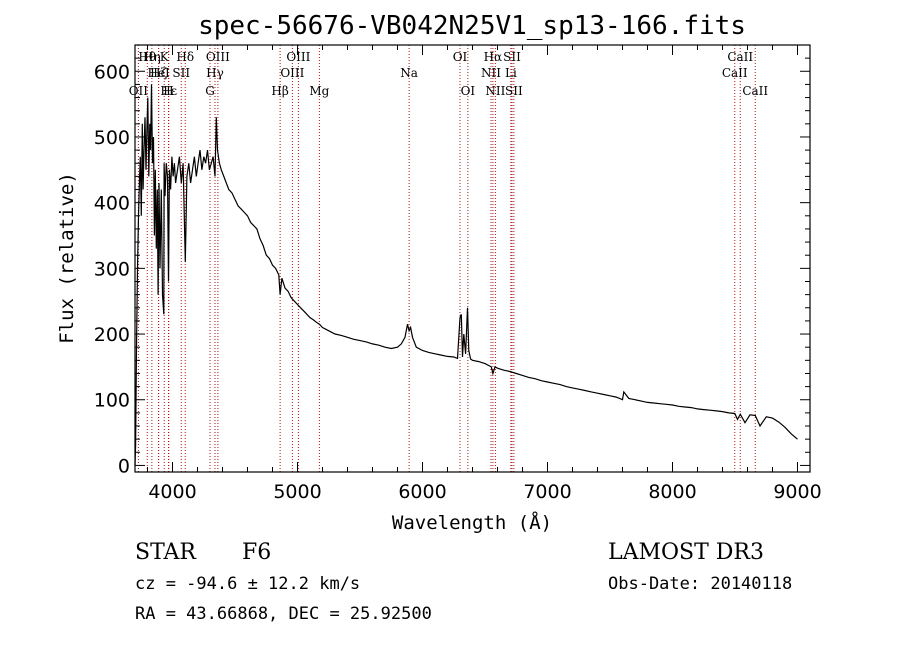  I want to click on line-label: Li, so click(511, 73).